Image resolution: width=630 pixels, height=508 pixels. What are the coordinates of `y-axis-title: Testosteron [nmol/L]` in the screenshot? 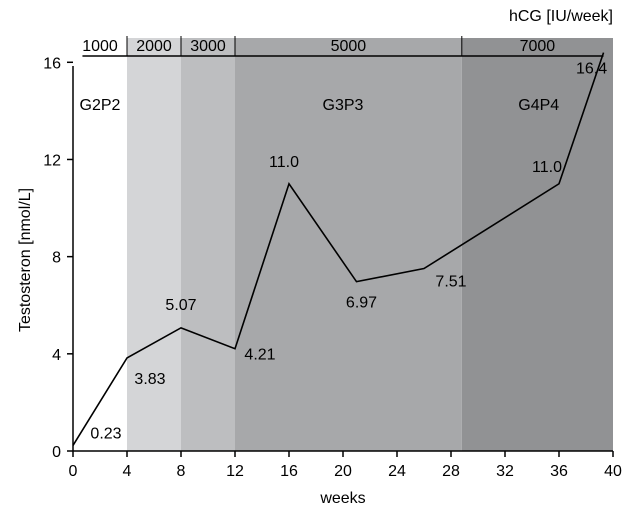 It's located at (25, 260).